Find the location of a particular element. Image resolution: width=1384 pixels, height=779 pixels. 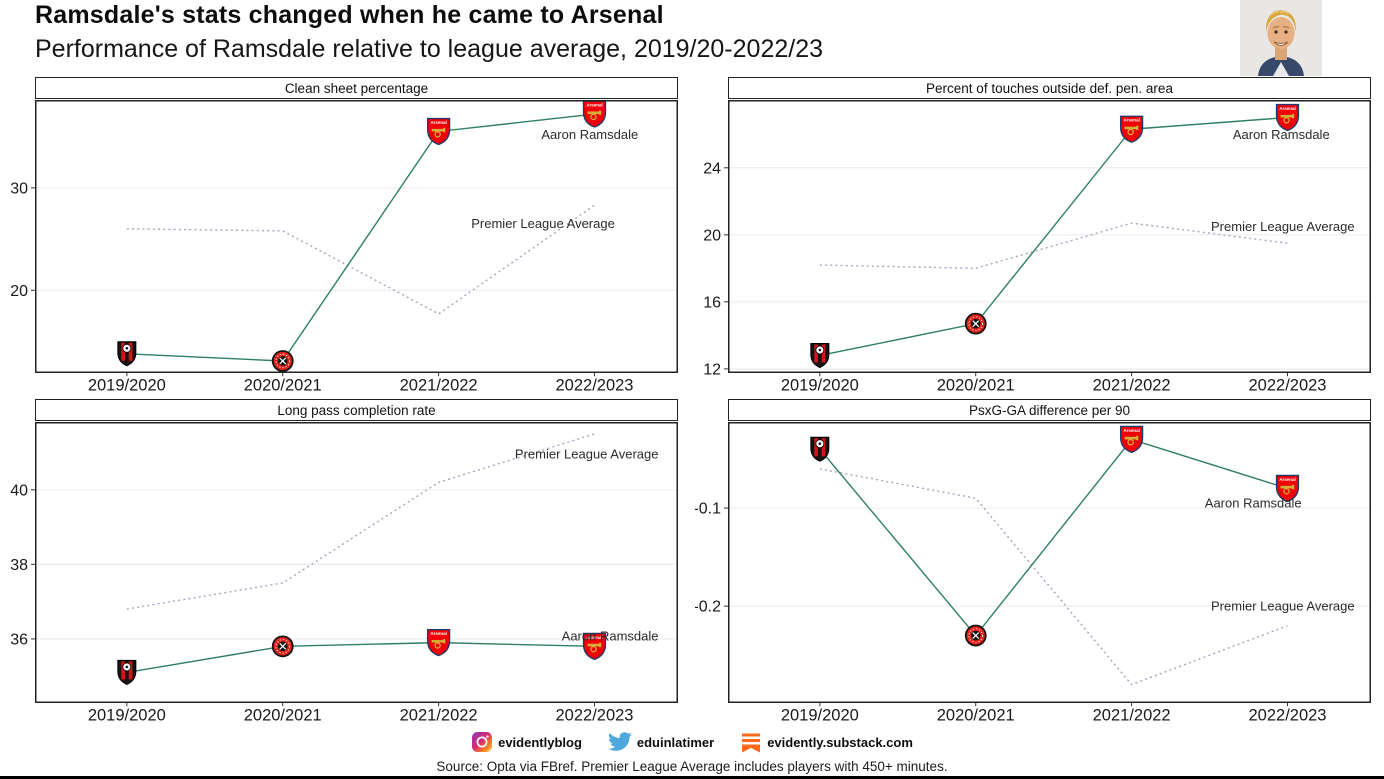

photo-smile is located at coordinates (1281, 43).